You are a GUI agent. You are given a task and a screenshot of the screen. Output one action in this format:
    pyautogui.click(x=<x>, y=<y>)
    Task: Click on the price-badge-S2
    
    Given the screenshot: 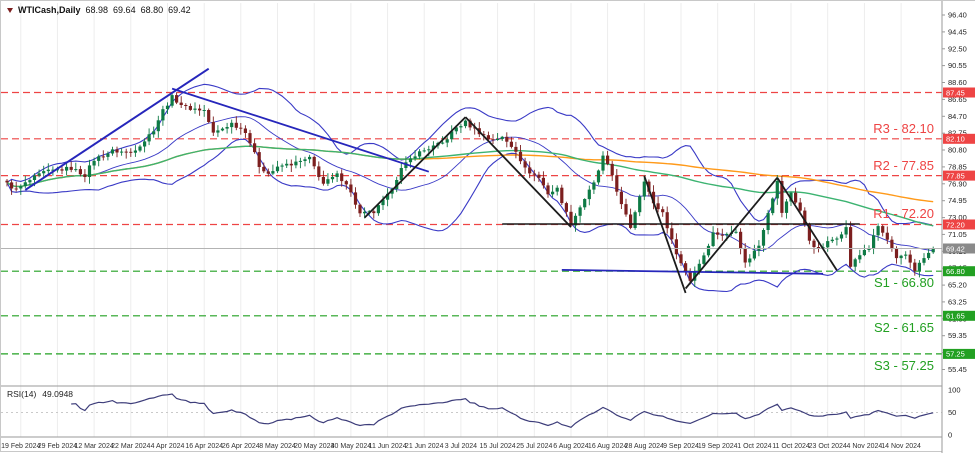 What is the action you would take?
    pyautogui.click(x=959, y=315)
    